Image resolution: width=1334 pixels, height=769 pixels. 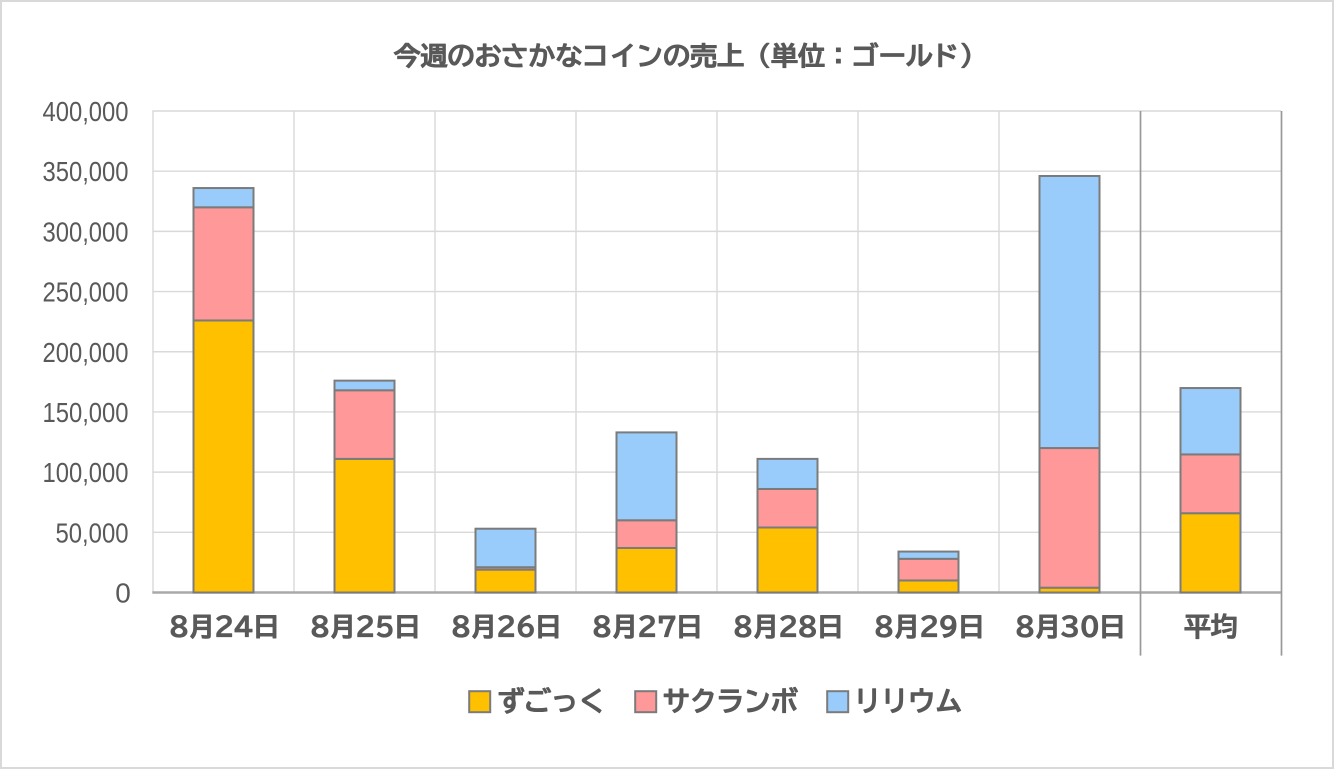 I want to click on y-tick-label: 0, so click(x=123, y=593).